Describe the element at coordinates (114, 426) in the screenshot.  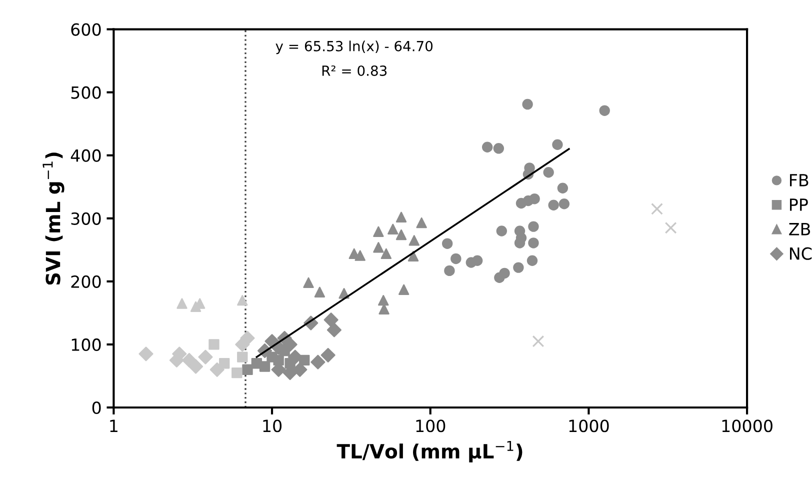
I see `x-tick-label: 1` at that location.